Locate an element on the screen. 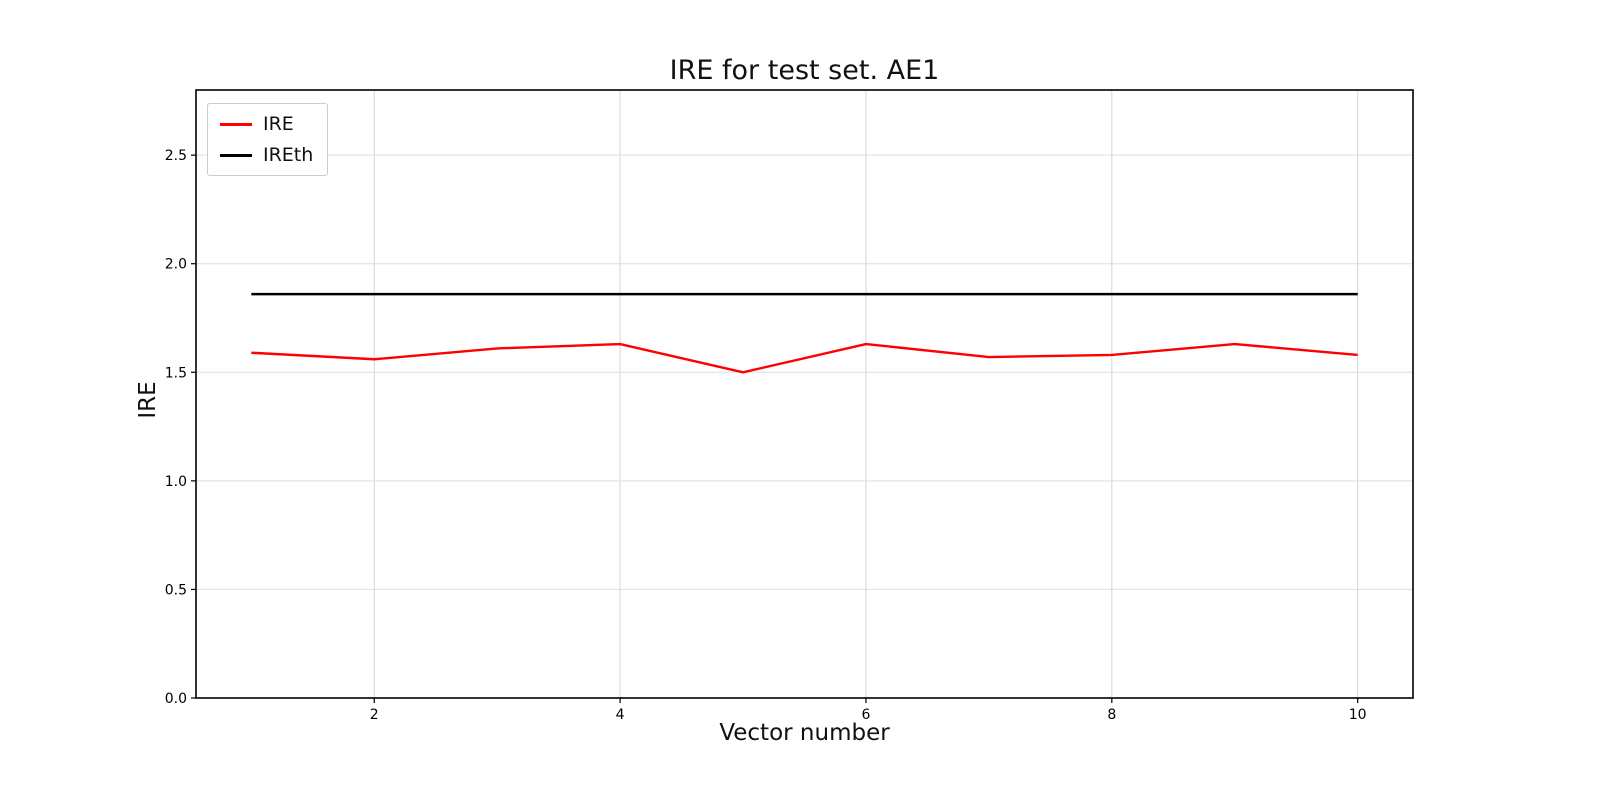  legend-label-ireth: IREth is located at coordinates (288, 155).